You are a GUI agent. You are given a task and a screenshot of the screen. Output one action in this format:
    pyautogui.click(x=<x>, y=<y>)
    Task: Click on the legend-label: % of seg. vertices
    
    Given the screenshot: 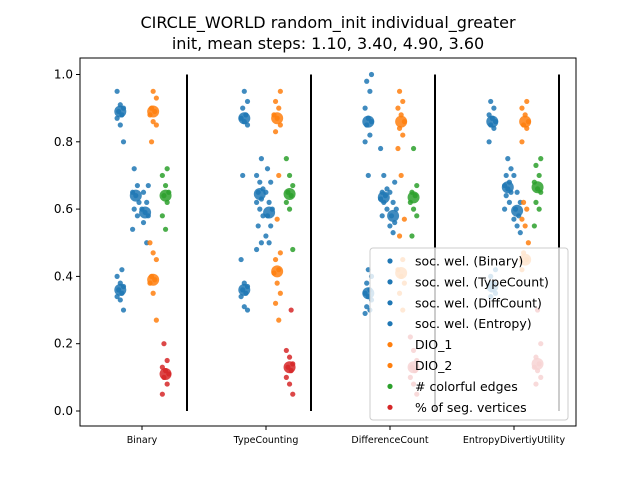 What is the action you would take?
    pyautogui.click(x=471, y=407)
    